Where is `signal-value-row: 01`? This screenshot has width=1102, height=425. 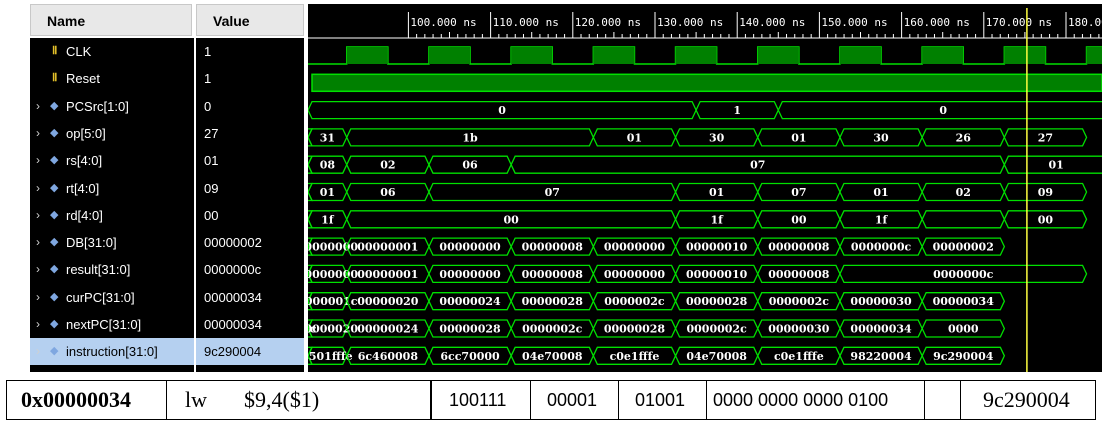 signal-value-row: 01 is located at coordinates (250, 160).